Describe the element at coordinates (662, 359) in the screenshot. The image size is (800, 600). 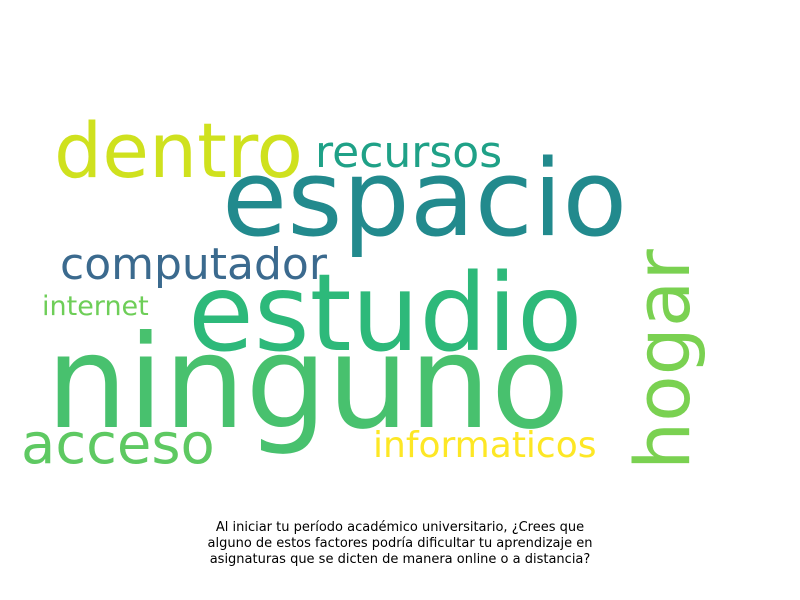
I see `word-hogar: hogar` at that location.